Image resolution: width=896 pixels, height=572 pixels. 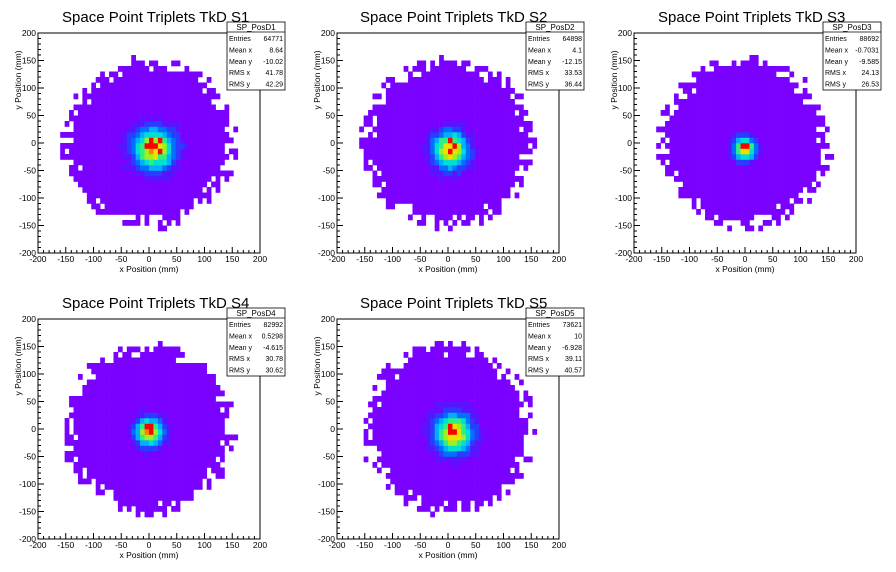 What do you see at coordinates (328, 319) in the screenshot?
I see `y-tick-label: 200` at bounding box center [328, 319].